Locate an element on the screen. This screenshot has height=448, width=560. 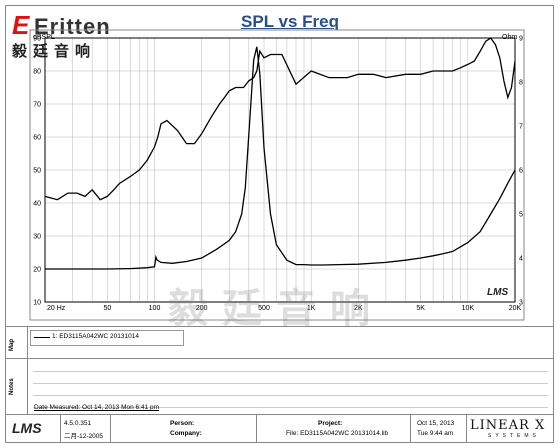
notes-lines is located at coordinates (290, 384).